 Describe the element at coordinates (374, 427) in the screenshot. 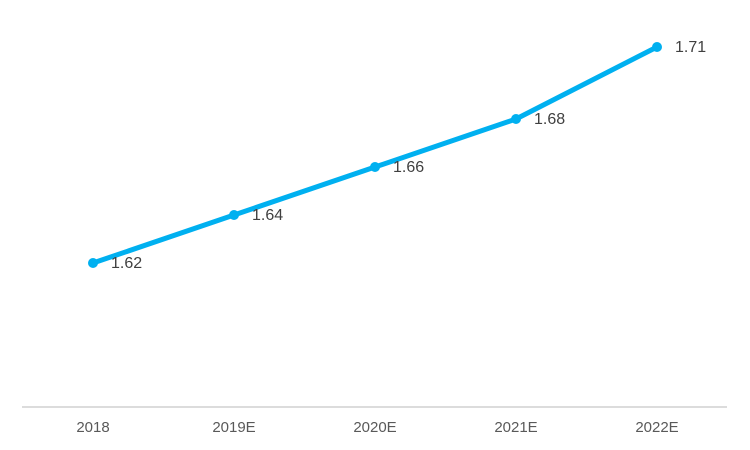

I see `x-tick-label: 2020E` at that location.